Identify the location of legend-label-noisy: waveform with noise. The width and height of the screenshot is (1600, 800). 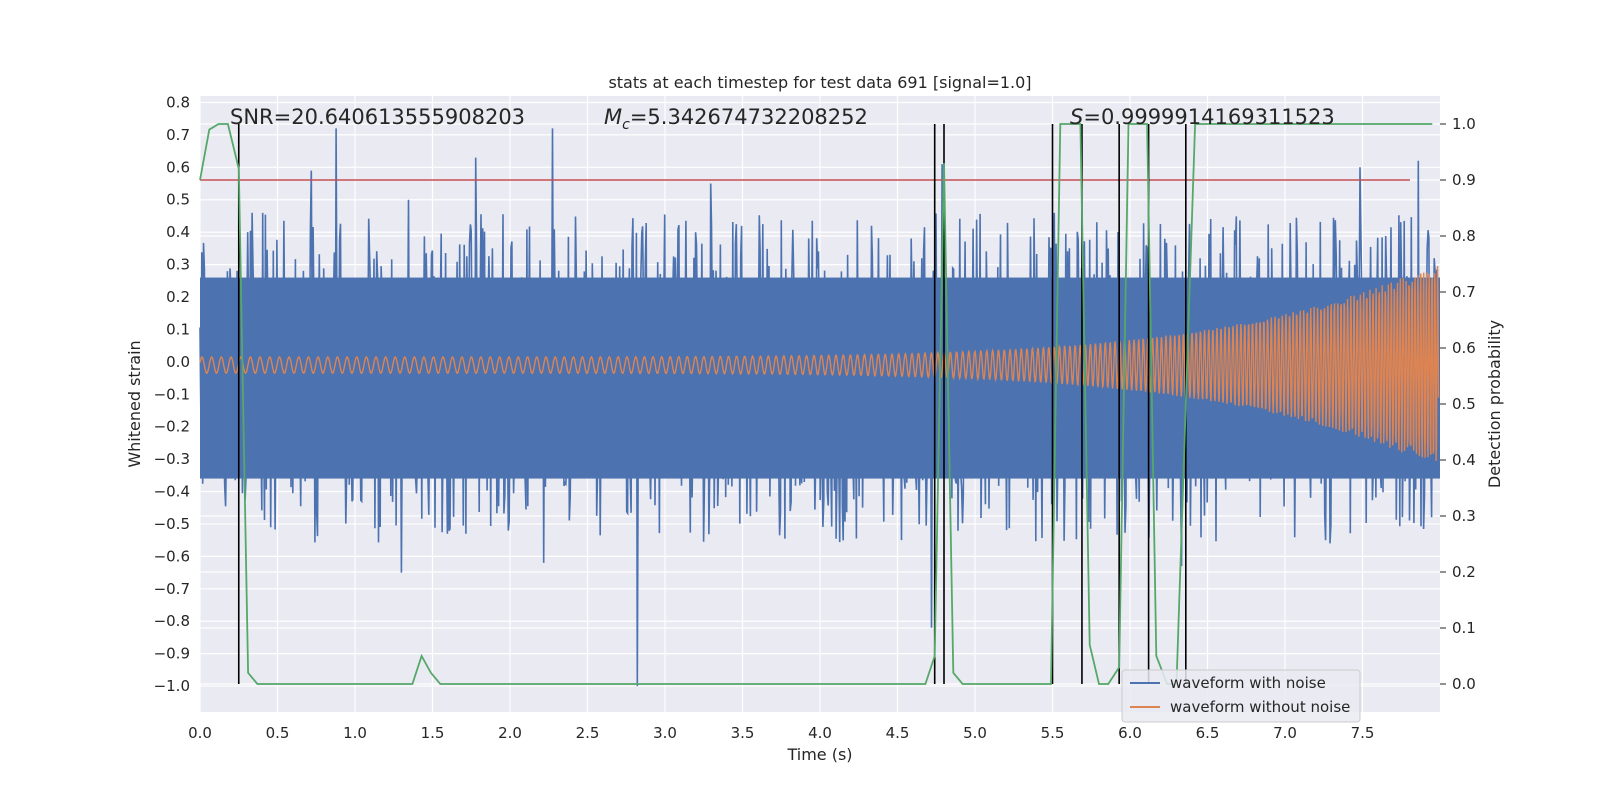
(1248, 683).